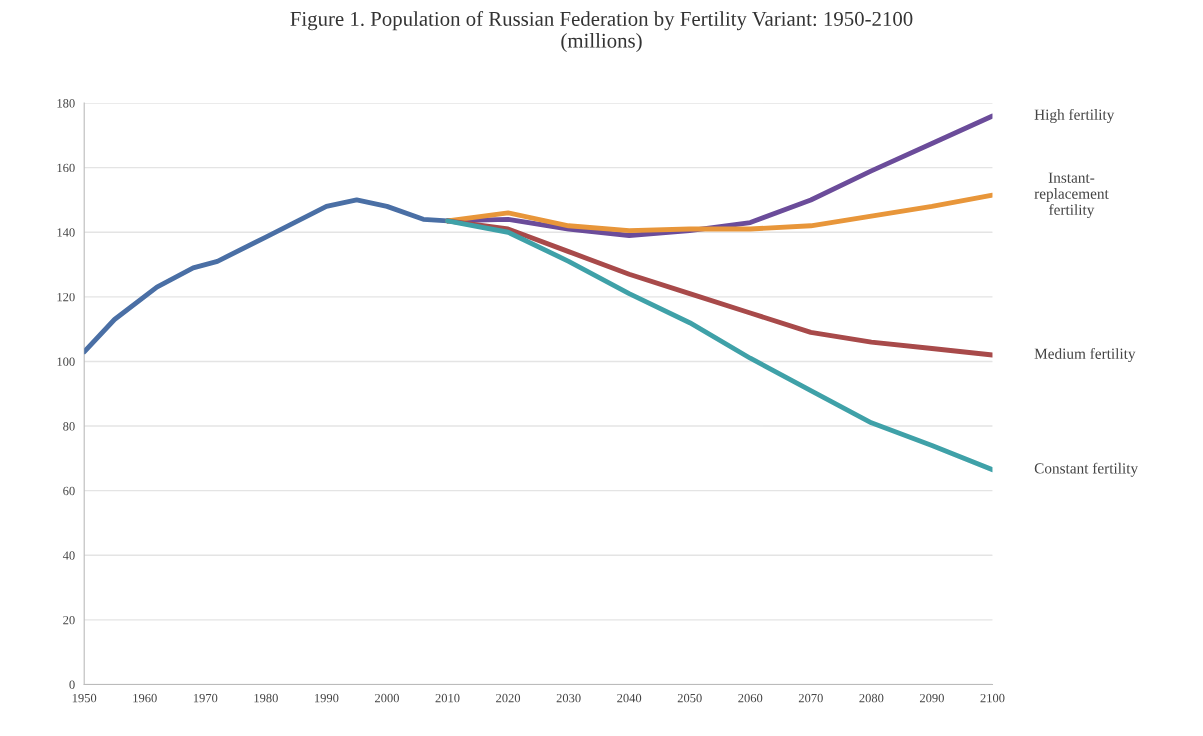 This screenshot has height=736, width=1203. What do you see at coordinates (568, 698) in the screenshot?
I see `x-tick-label: 2030` at bounding box center [568, 698].